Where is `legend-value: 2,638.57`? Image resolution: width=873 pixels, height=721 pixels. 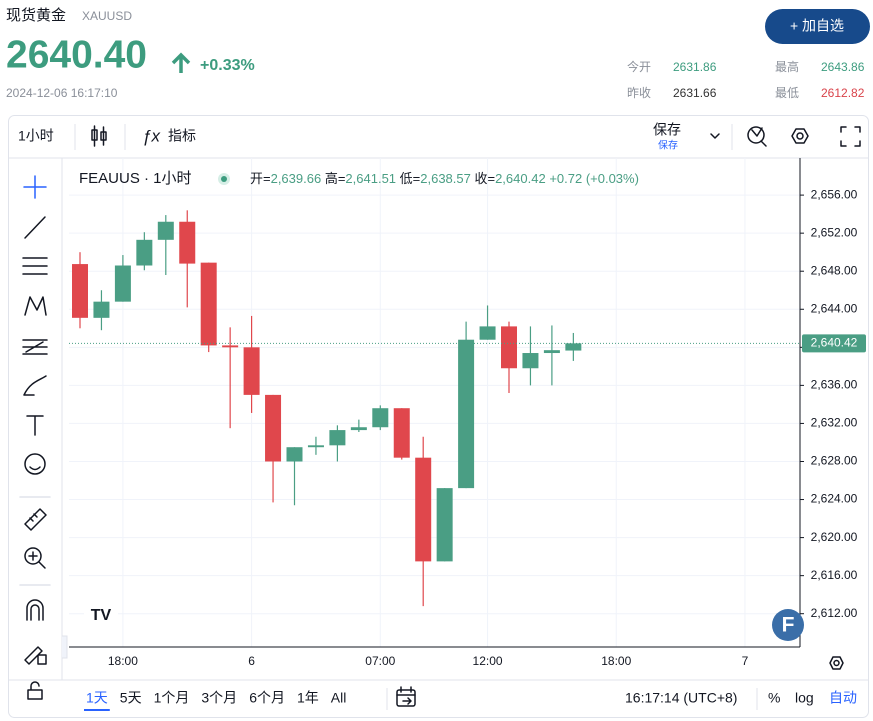
legend-value: 2,638.57 is located at coordinates (445, 178).